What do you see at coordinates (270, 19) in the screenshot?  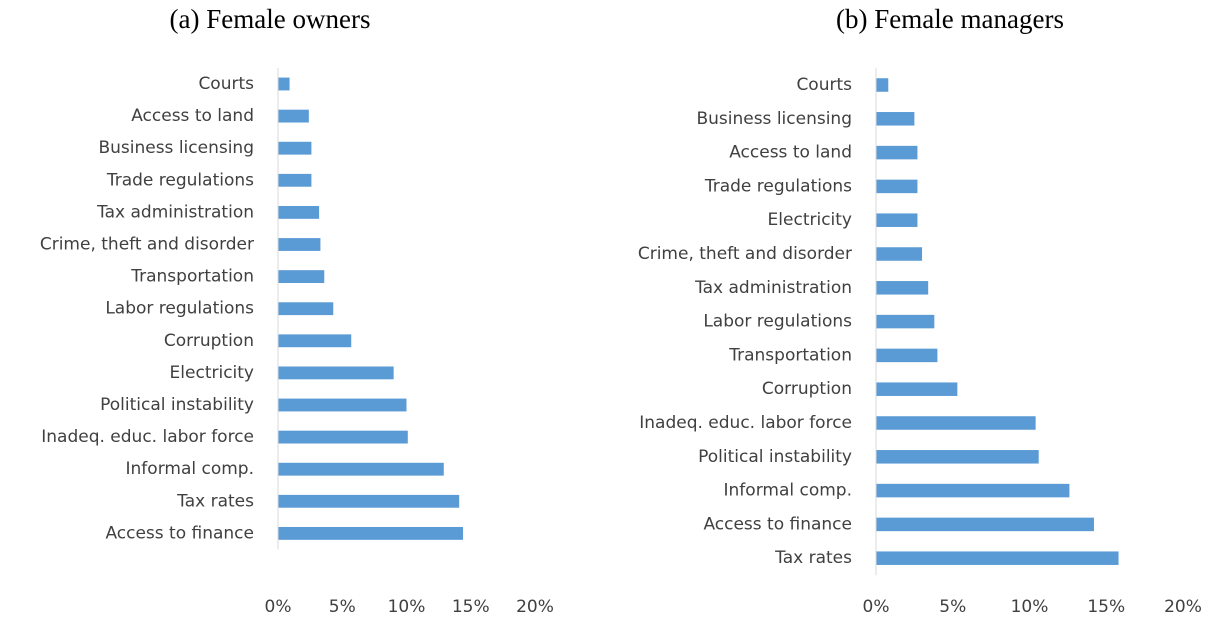 I see `chart-subtitle: (a) Female owners` at bounding box center [270, 19].